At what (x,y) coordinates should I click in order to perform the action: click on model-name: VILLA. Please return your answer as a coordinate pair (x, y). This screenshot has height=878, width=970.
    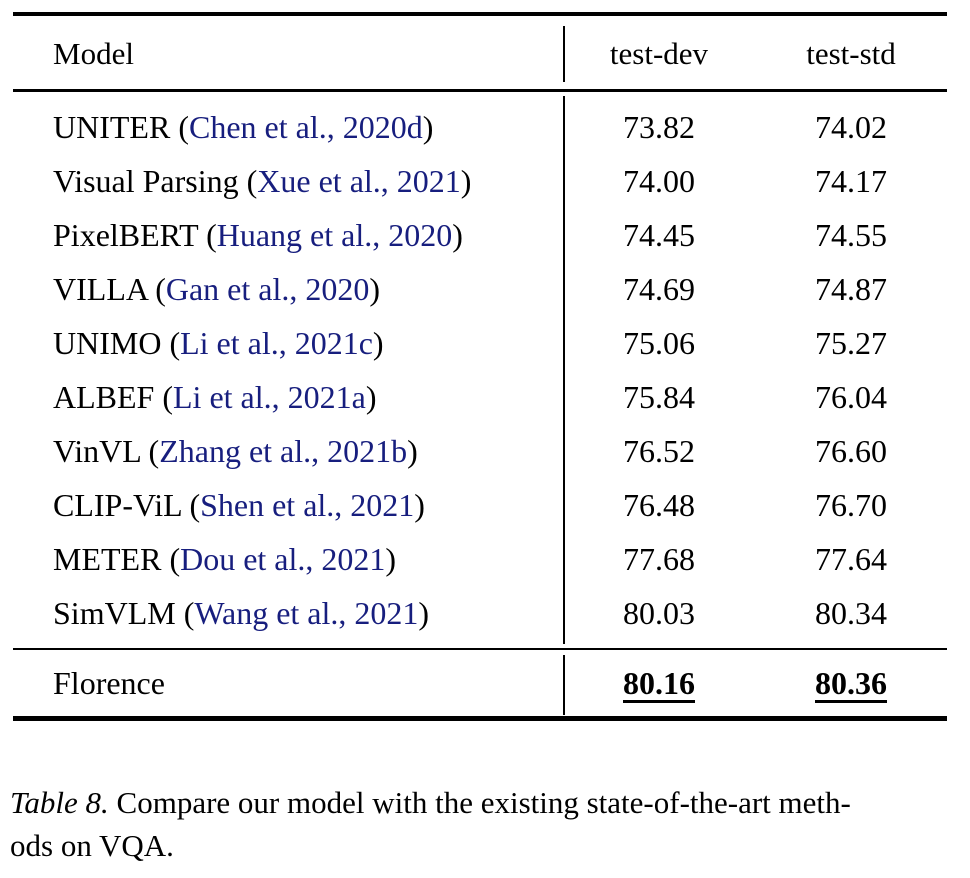
    Looking at the image, I should click on (100, 288).